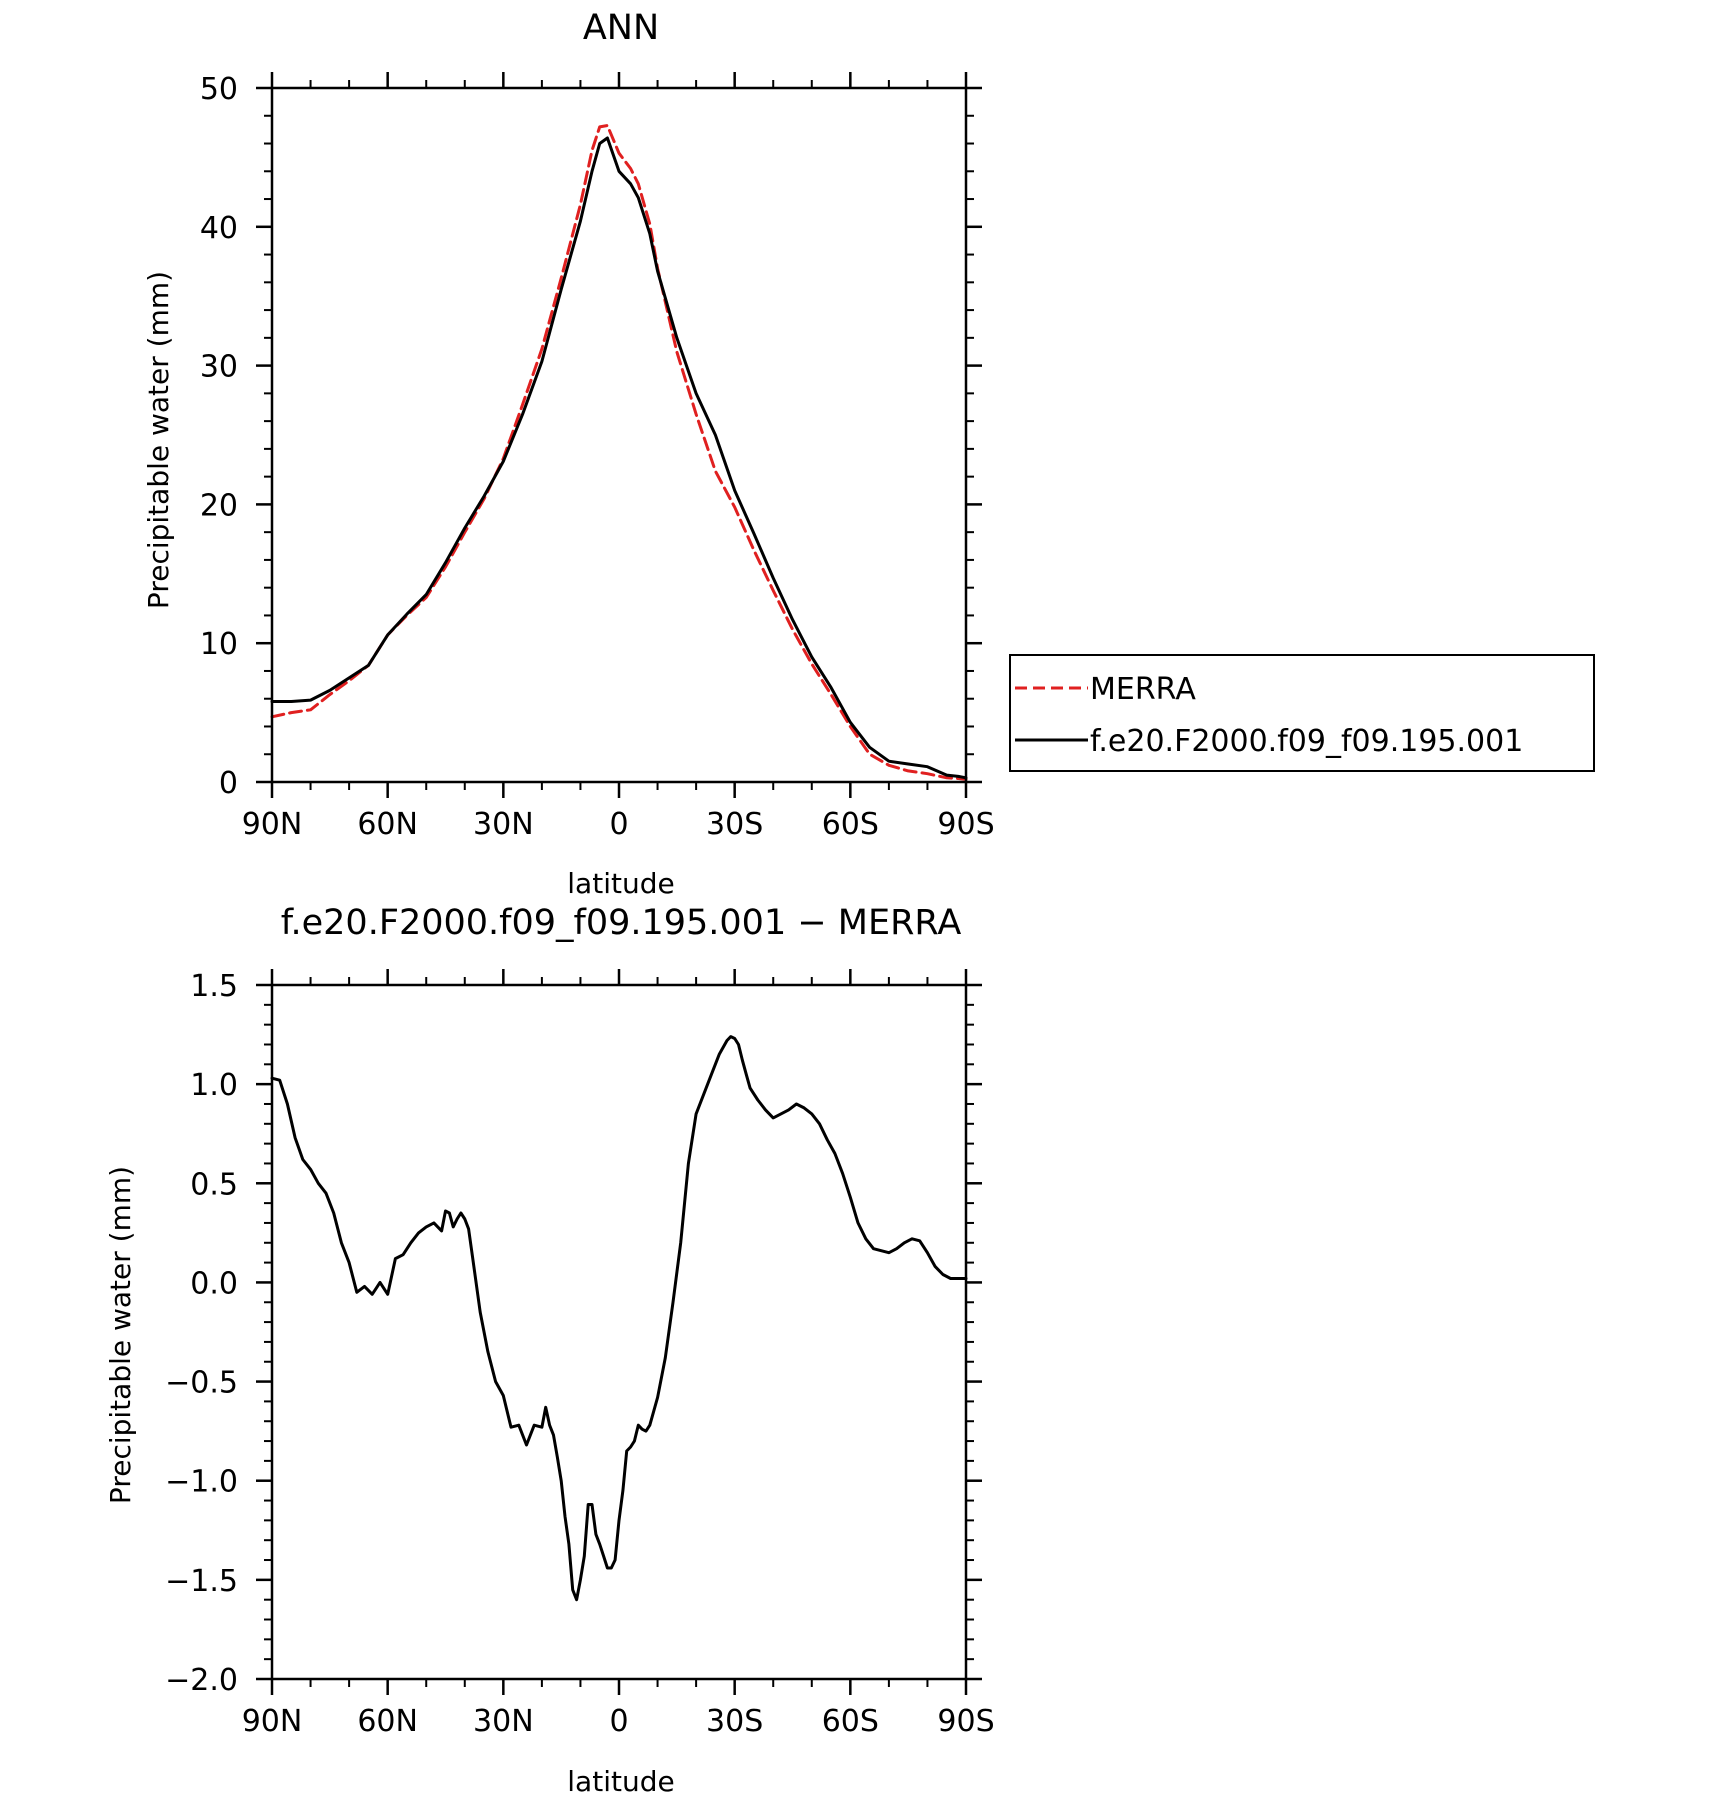 The height and width of the screenshot is (1805, 1710). Describe the element at coordinates (621, 28) in the screenshot. I see `top-panel-title: ANN` at that location.